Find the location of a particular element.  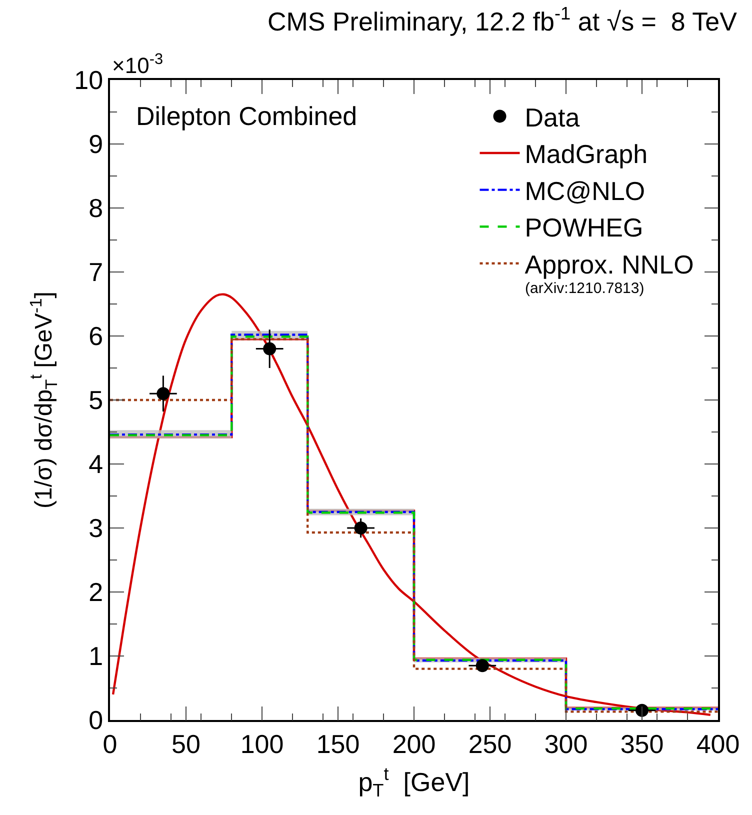

y-tick-label: 4 is located at coordinates (96, 464).